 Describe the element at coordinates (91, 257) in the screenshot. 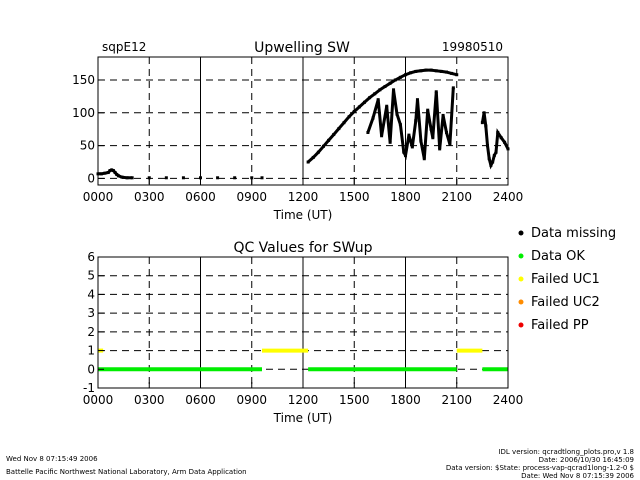

I see `y-tick-label: 6` at that location.